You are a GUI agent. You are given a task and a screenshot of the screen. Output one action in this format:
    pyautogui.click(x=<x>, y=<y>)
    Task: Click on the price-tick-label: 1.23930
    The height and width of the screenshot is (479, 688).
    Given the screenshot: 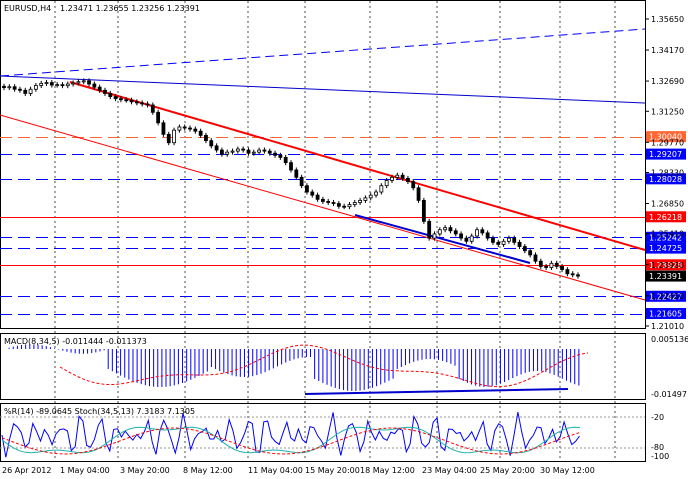 What is the action you would take?
    pyautogui.click(x=667, y=265)
    